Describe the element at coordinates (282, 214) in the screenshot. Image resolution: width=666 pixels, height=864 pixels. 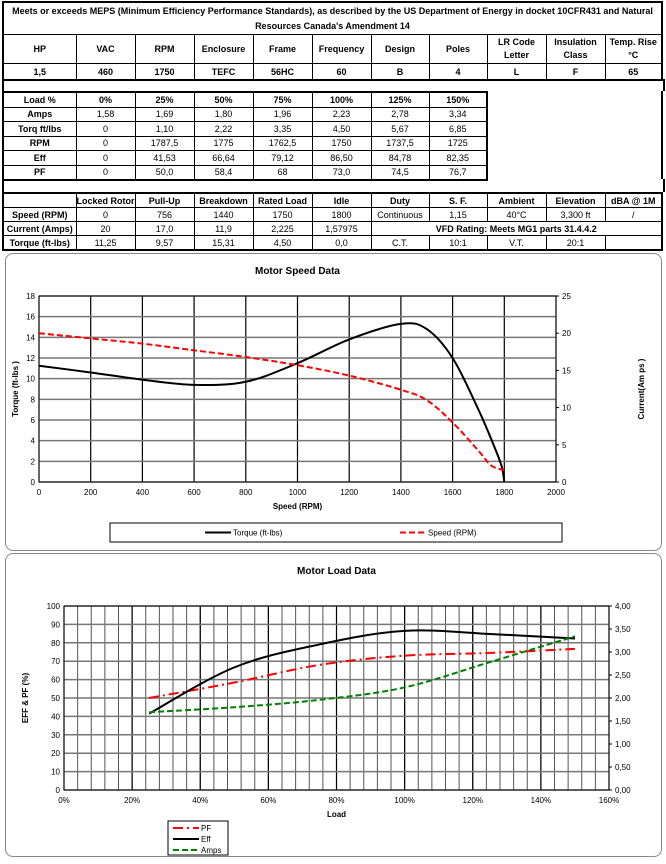
I see `table-cell: 1750` at that location.